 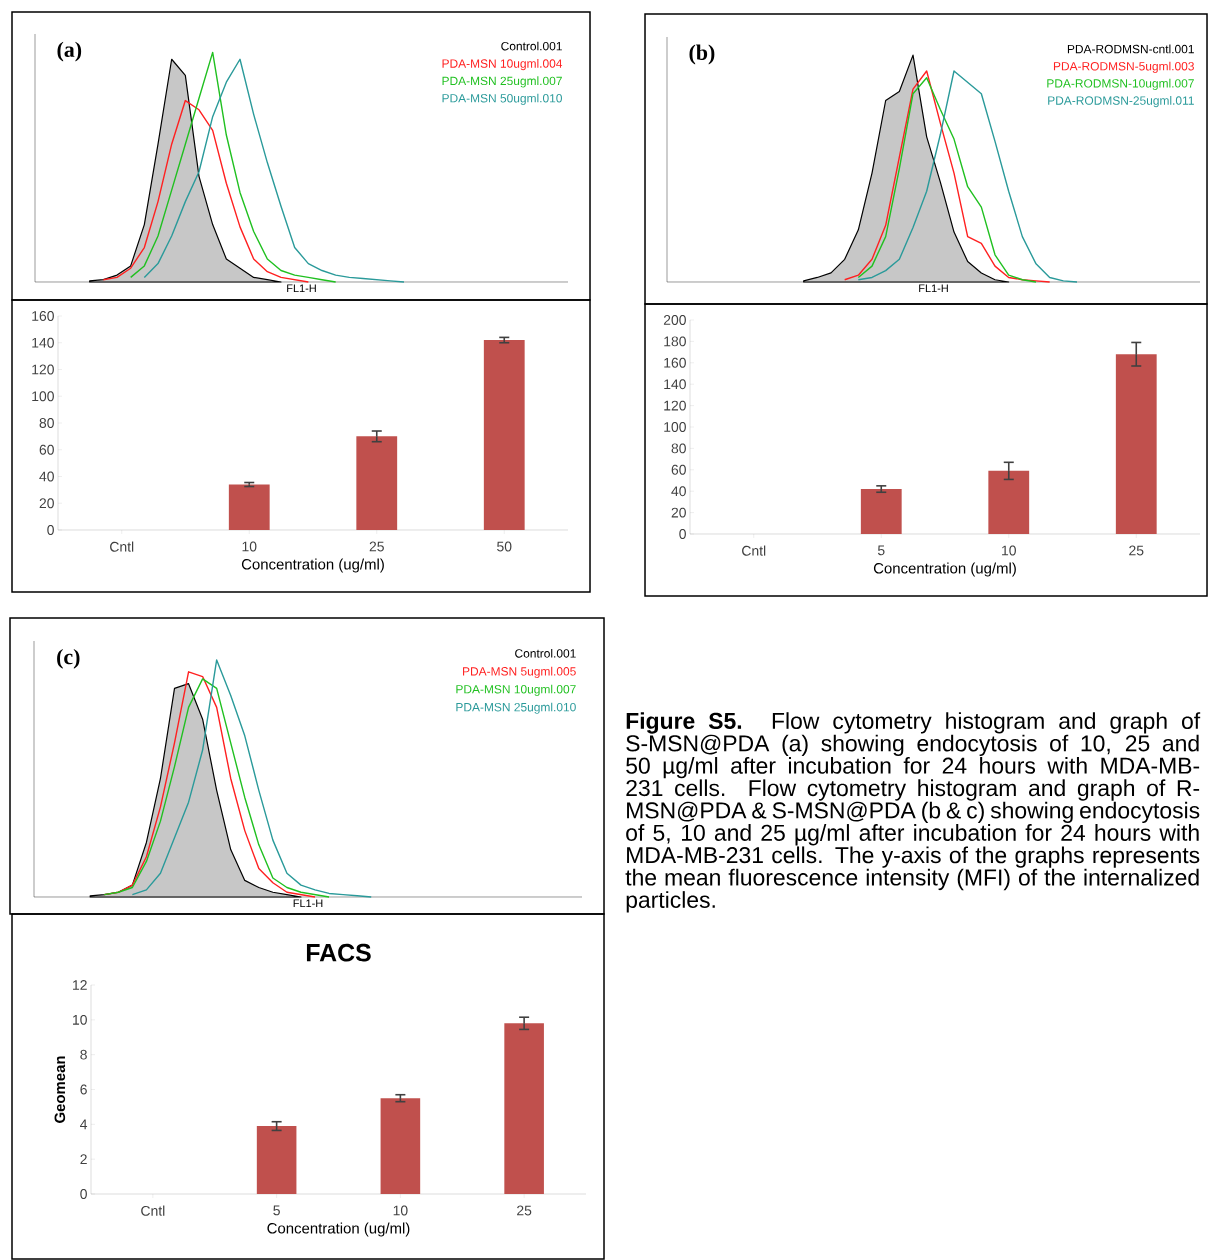 What do you see at coordinates (338, 952) in the screenshot?
I see `chart-title: FACS` at bounding box center [338, 952].